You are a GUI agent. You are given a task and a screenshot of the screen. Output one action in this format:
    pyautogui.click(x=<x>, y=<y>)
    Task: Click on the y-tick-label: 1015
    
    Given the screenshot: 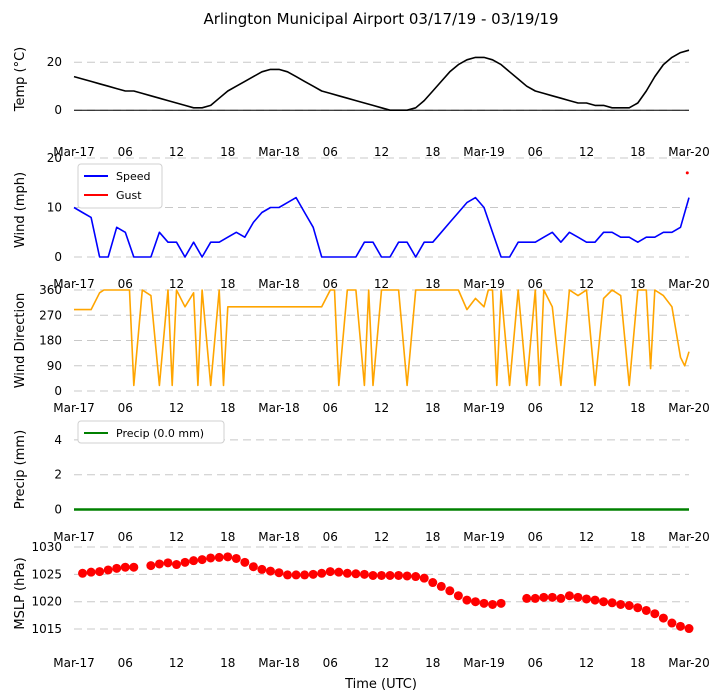 What is the action you would take?
    pyautogui.click(x=46, y=629)
    